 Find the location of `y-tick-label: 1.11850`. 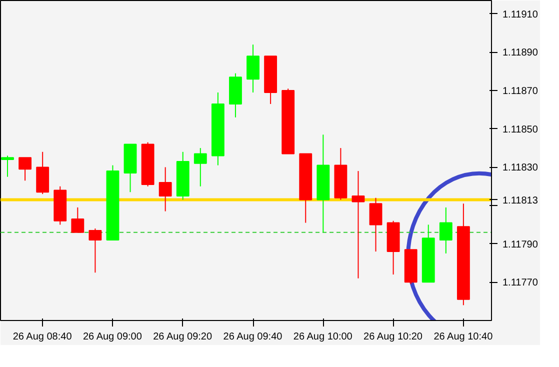

y-tick-label: 1.11850 is located at coordinates (520, 130).